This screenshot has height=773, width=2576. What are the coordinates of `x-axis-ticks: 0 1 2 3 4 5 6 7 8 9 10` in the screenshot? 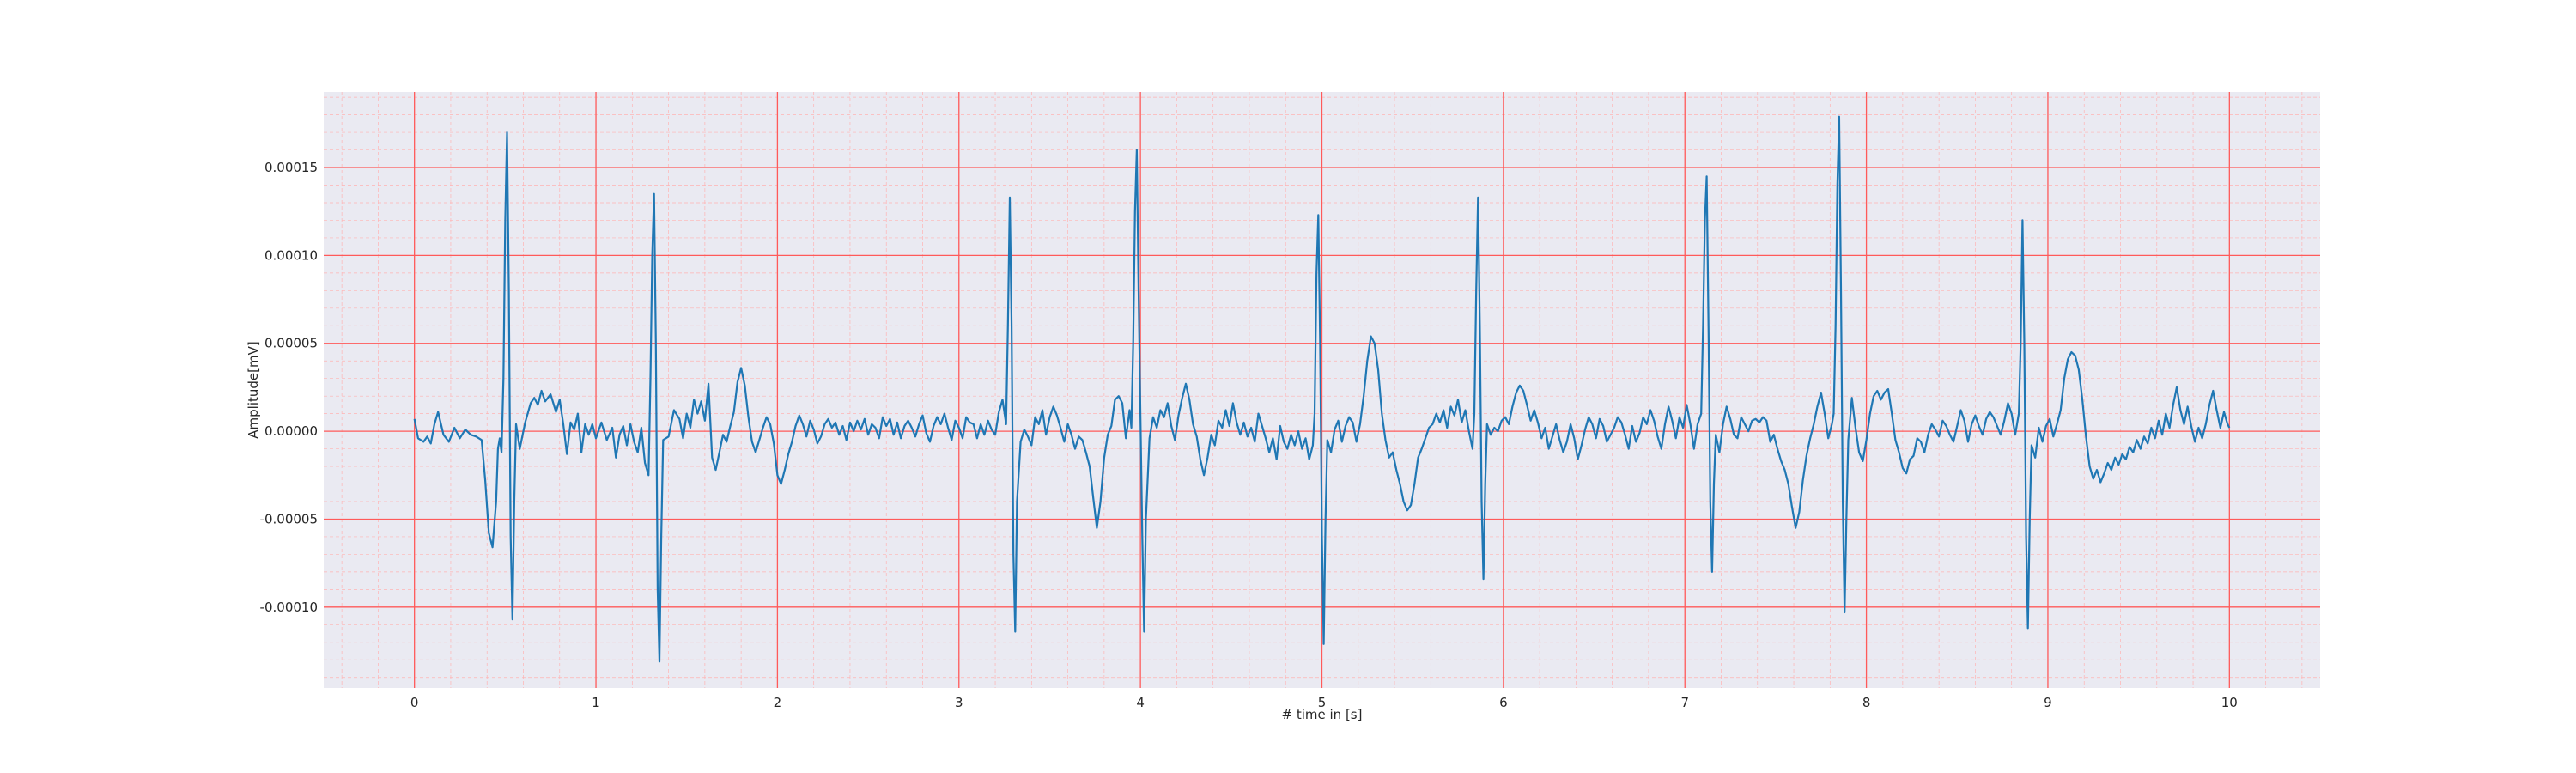 It's located at (1324, 702).